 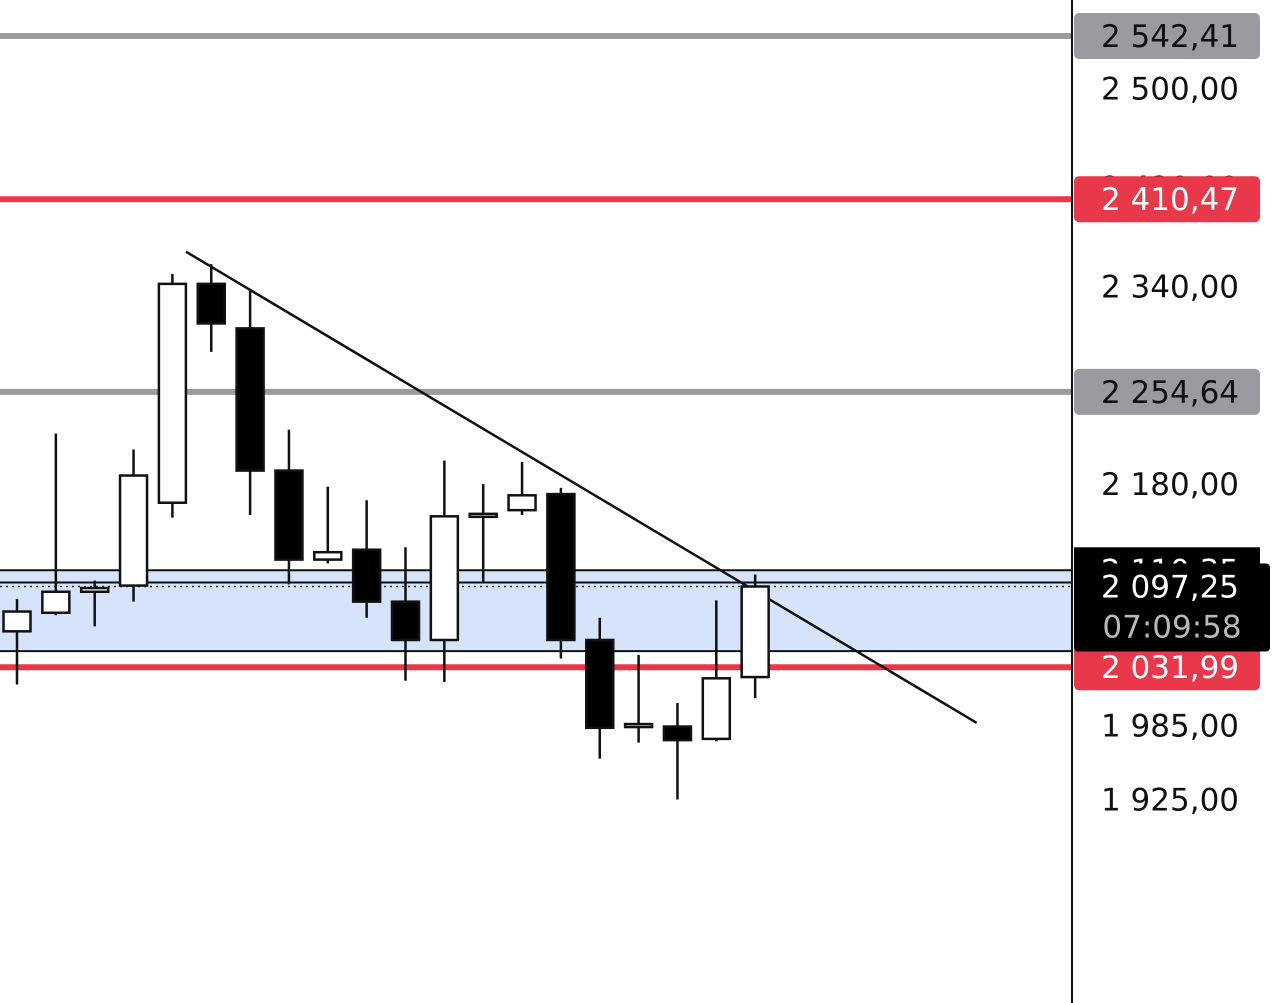 What do you see at coordinates (1171, 628) in the screenshot?
I see `countdown-text: 07:09:58` at bounding box center [1171, 628].